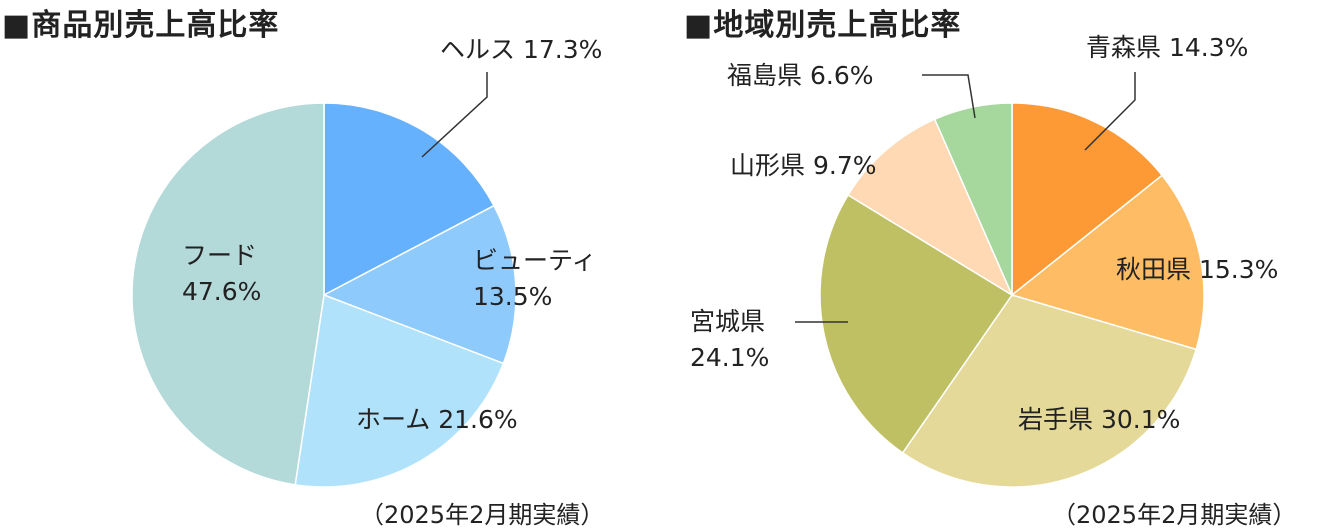 The height and width of the screenshot is (530, 1329). Describe the element at coordinates (535, 278) in the screenshot. I see `label-beauty: ビューティ 13.5%` at that location.